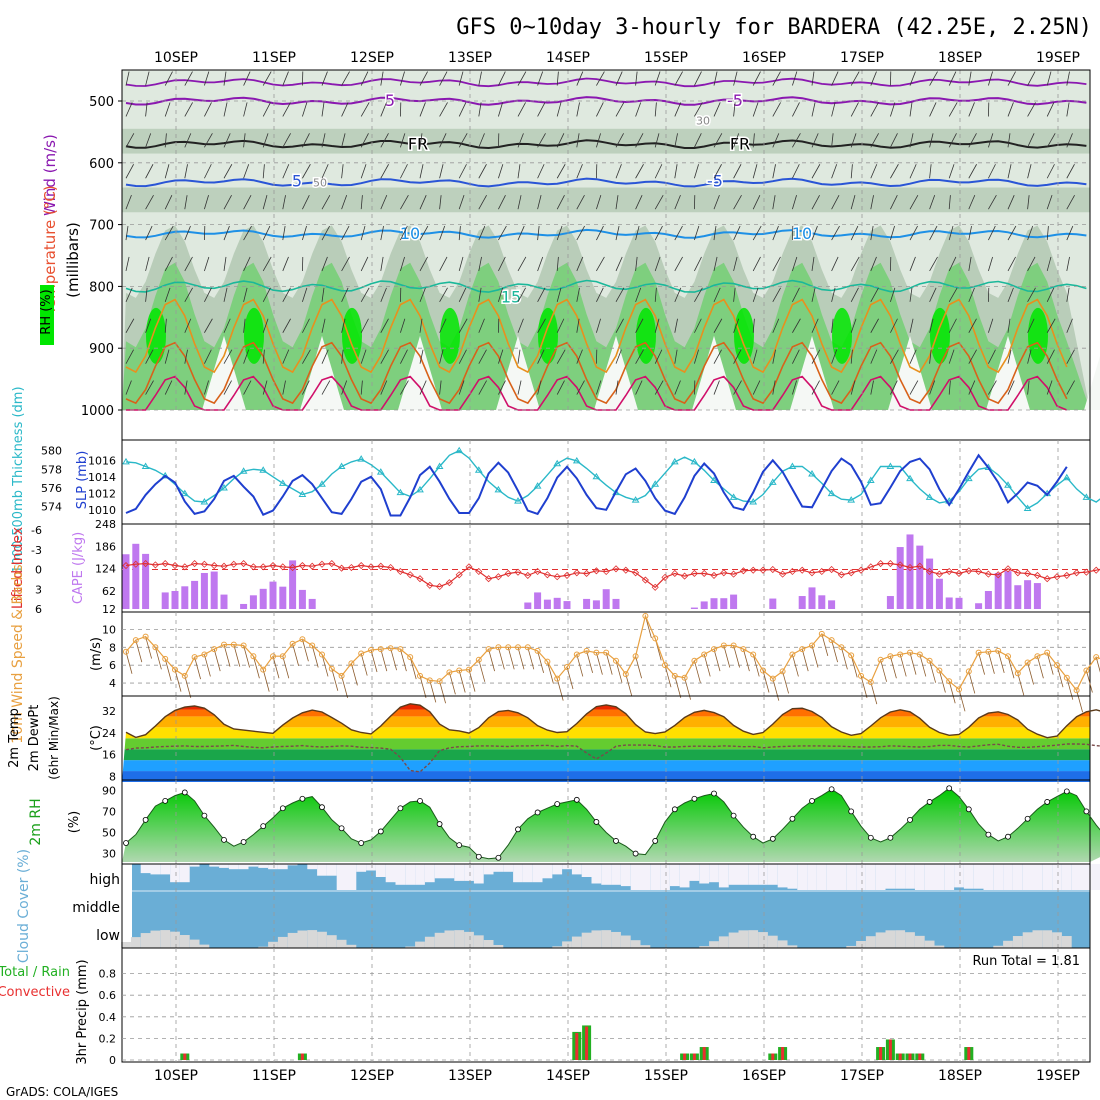  Describe the element at coordinates (606, 1005) in the screenshot. I see `precip-panel-frame` at that location.